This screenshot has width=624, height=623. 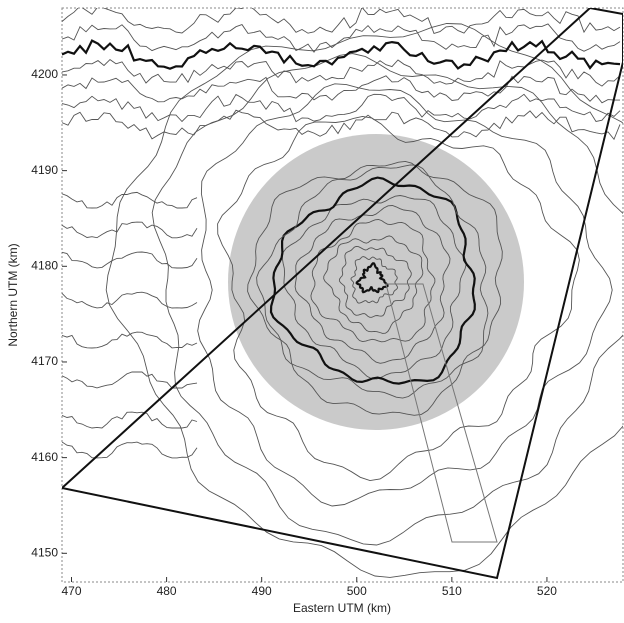 What do you see at coordinates (452, 591) in the screenshot?
I see `x-tick-label: 510` at bounding box center [452, 591].